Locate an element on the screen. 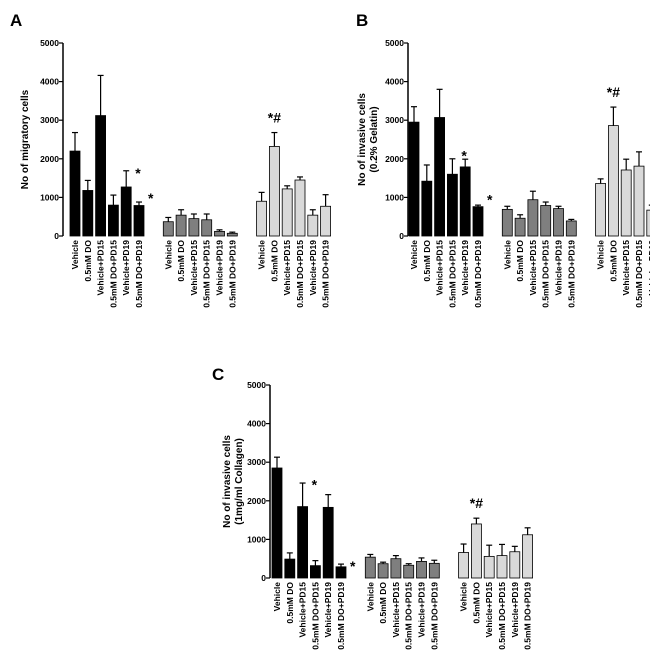  y-axis-label: No of migratory cells is located at coordinates (25, 139).